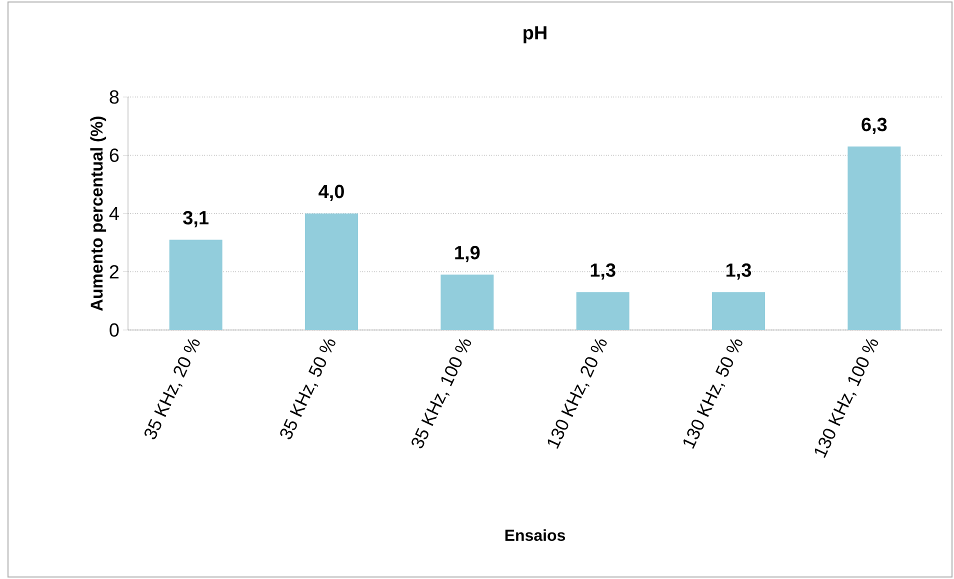  What do you see at coordinates (196, 219) in the screenshot?
I see `data-label: 3,1` at bounding box center [196, 219].